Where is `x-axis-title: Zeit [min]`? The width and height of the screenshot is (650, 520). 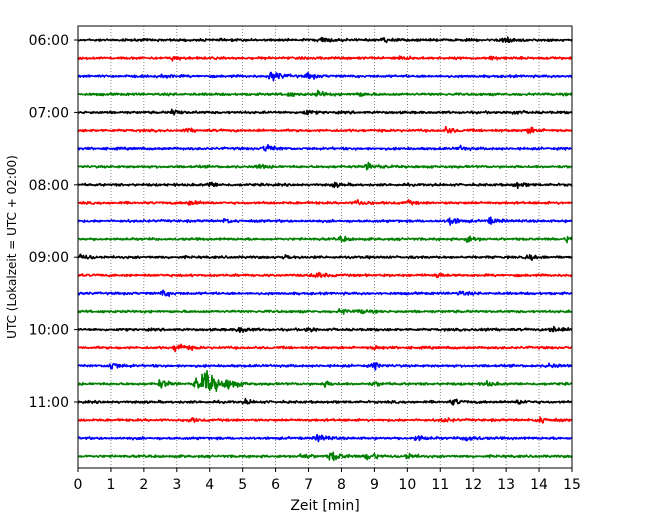 x-axis-title: Zeit [min] is located at coordinates (324, 506).